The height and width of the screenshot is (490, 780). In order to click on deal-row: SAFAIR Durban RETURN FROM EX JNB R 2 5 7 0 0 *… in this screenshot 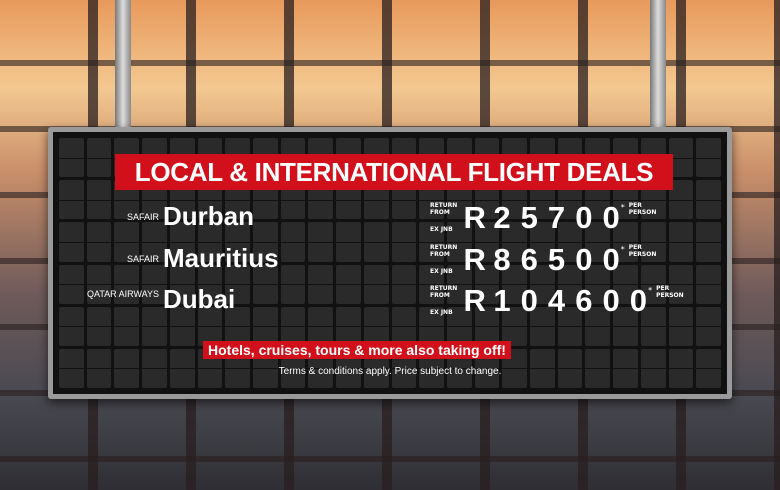, I will do `click(390, 218)`.